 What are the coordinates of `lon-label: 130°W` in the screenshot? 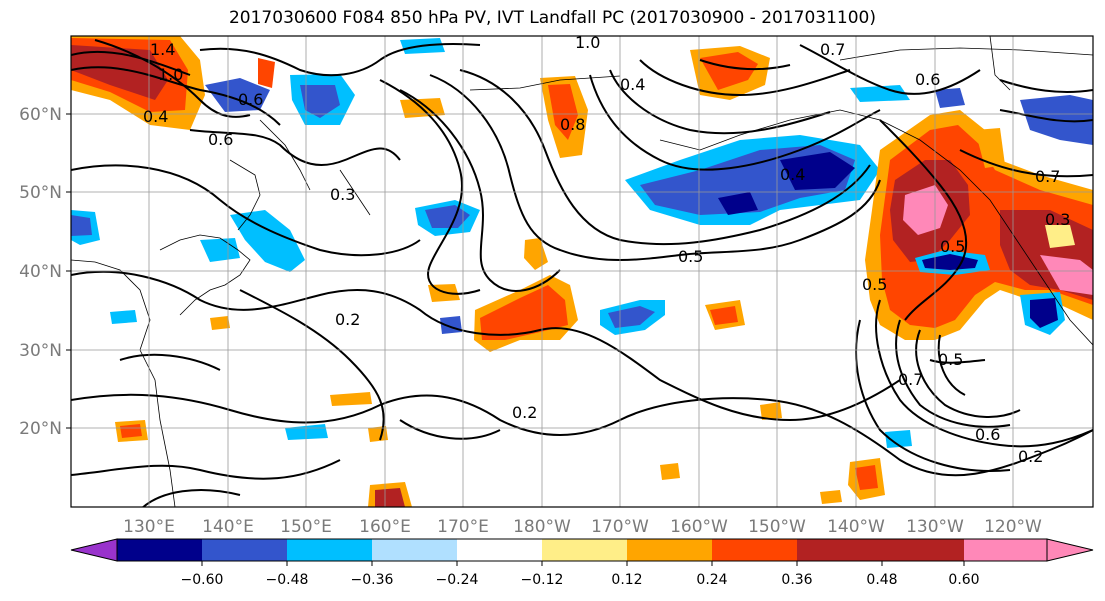 It's located at (935, 527).